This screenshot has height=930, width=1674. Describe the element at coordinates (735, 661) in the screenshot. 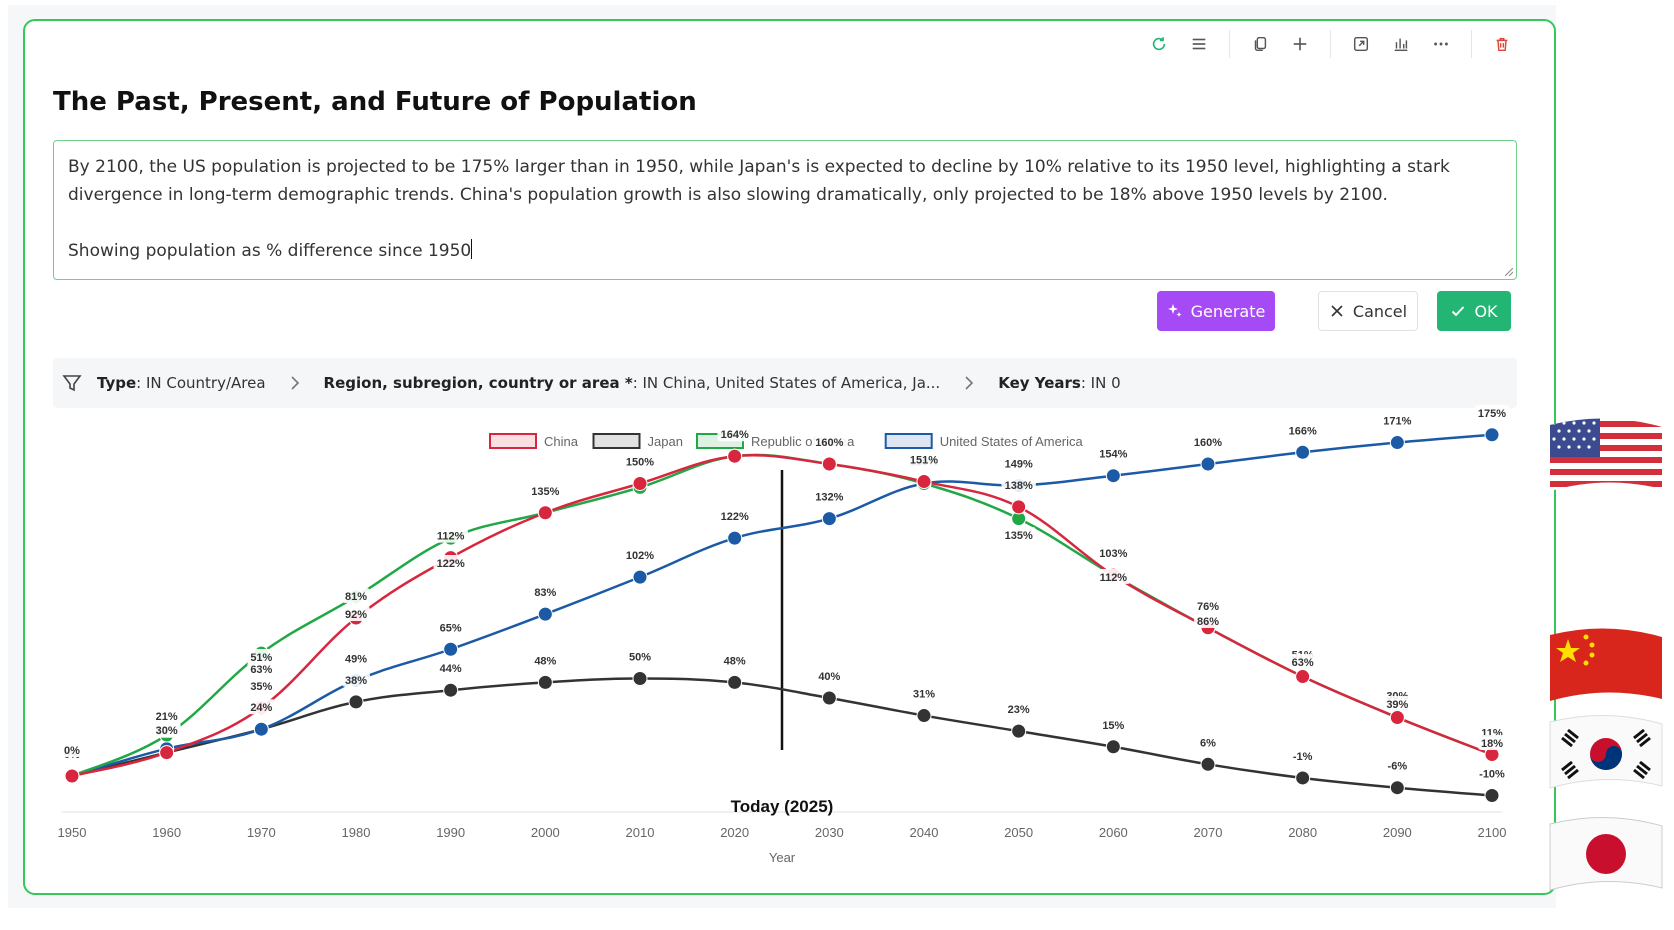

I see `data-label: 48%` at that location.